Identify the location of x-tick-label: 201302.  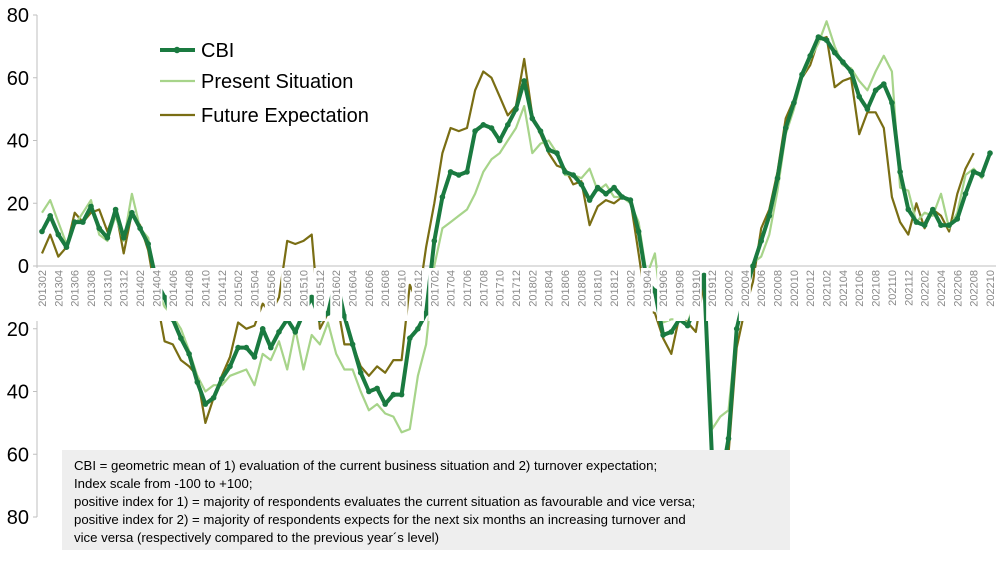
(43, 288).